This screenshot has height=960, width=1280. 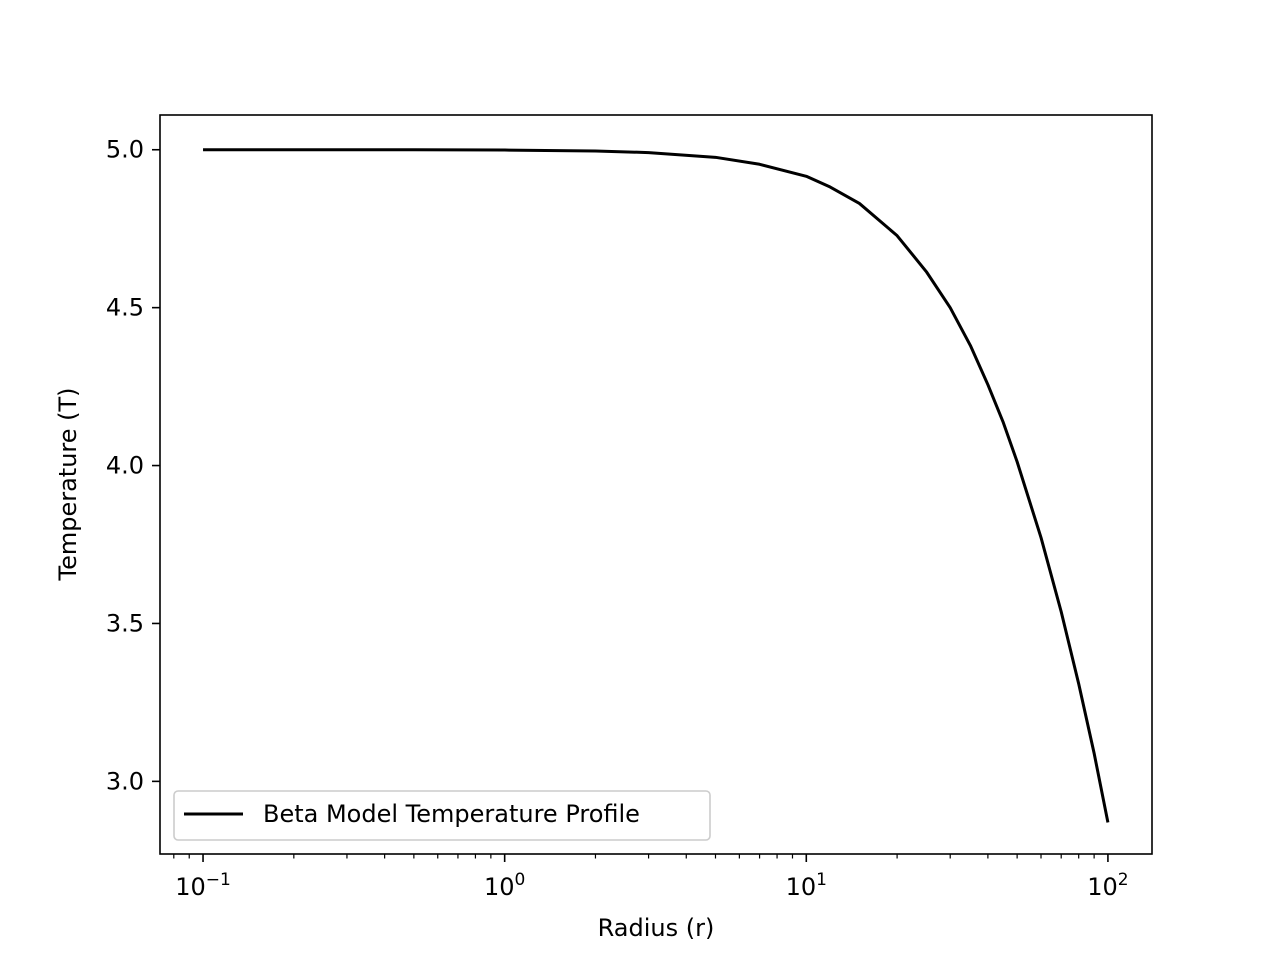 I want to click on legend: Beta Model Temperature Profile, so click(x=442, y=815).